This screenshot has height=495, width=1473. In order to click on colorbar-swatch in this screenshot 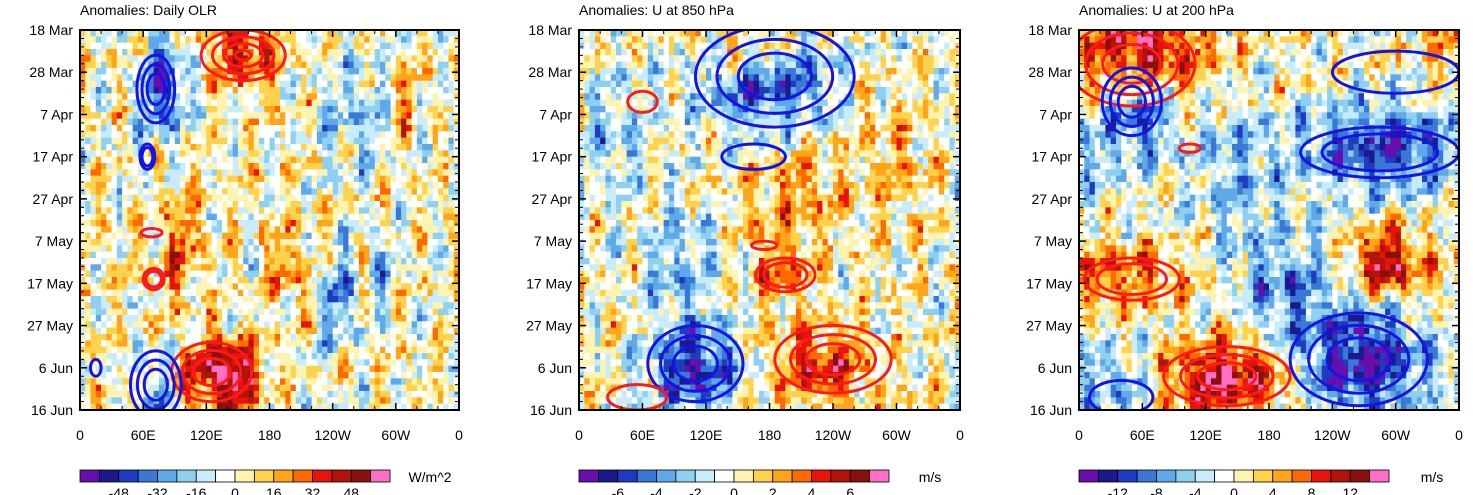, I will do `click(225, 476)`.